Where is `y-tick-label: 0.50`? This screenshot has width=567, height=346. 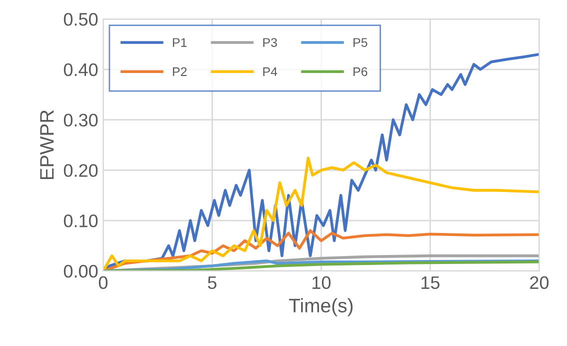 y-tick-label: 0.50 is located at coordinates (81, 19).